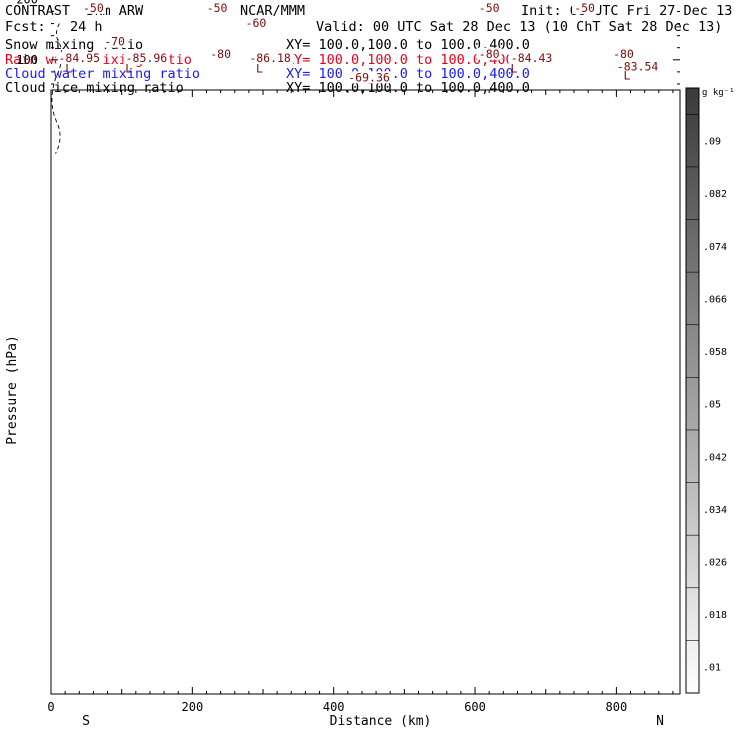  What do you see at coordinates (712, 142) in the screenshot?
I see `colorbar-tick-label: .09` at bounding box center [712, 142].